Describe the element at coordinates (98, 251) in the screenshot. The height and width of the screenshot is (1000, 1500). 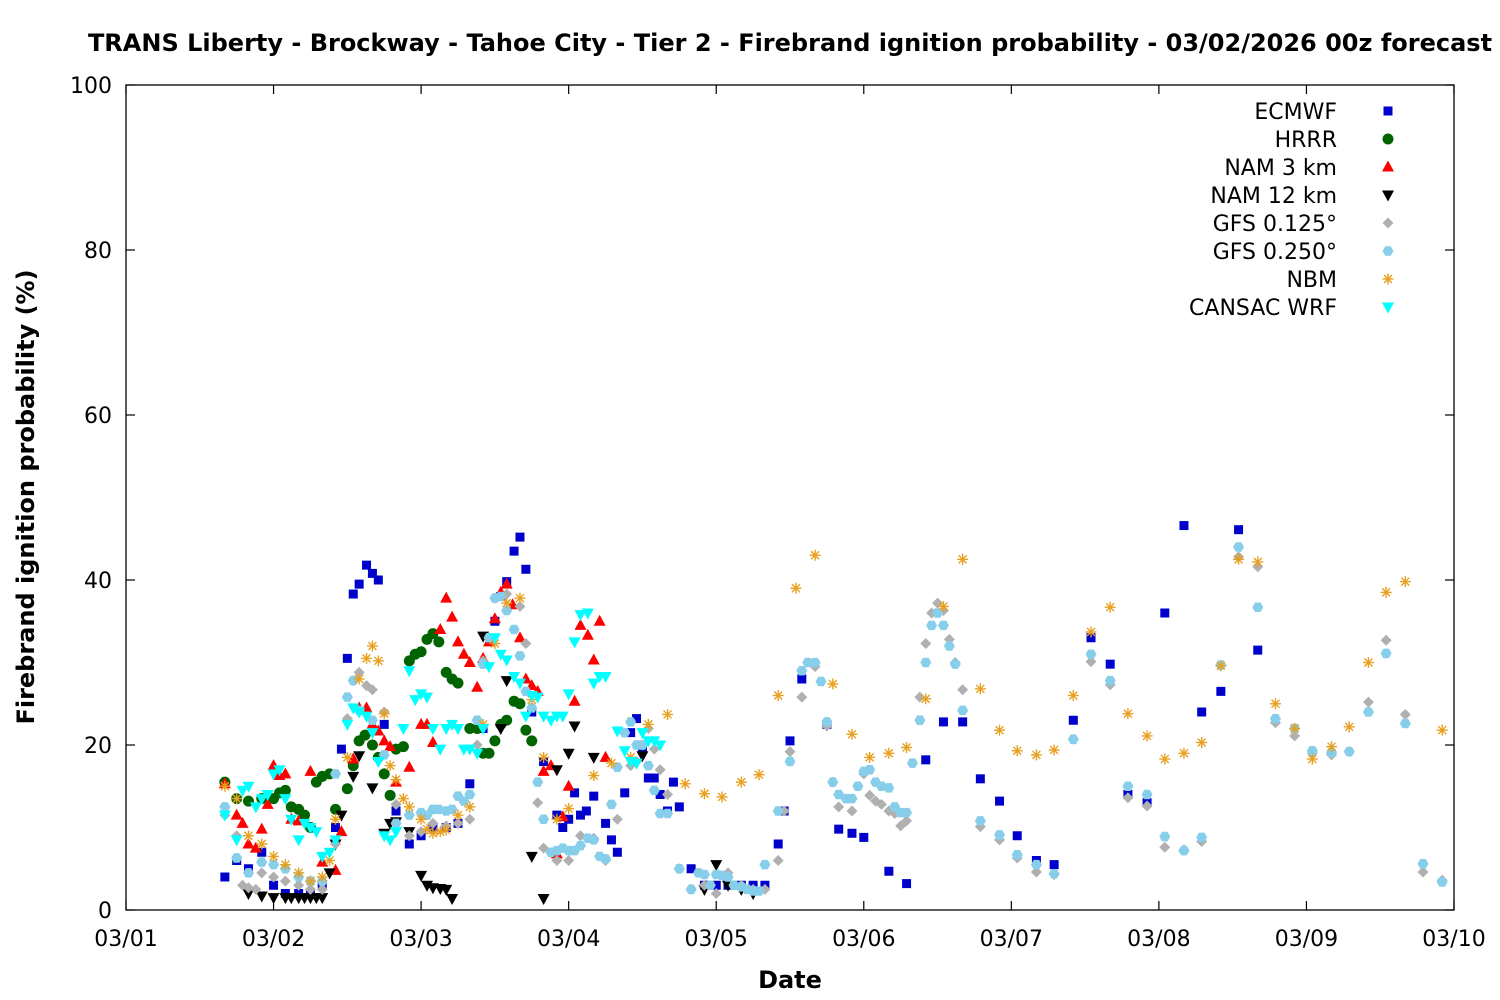
I see `y-tick-label: 80` at that location.